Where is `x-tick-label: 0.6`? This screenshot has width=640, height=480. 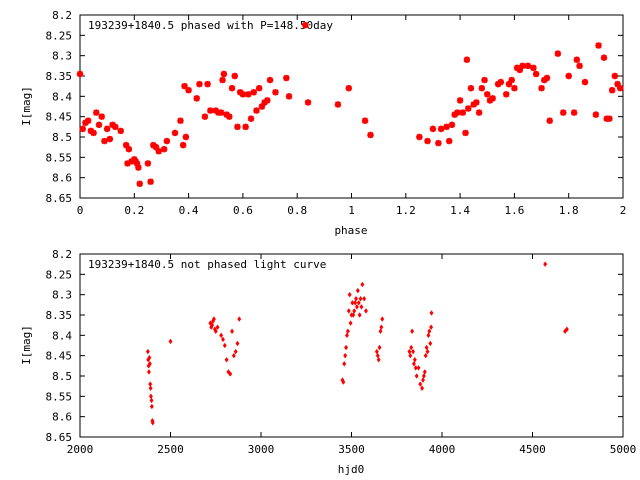 x-tick-label: 0.6 is located at coordinates (243, 210).